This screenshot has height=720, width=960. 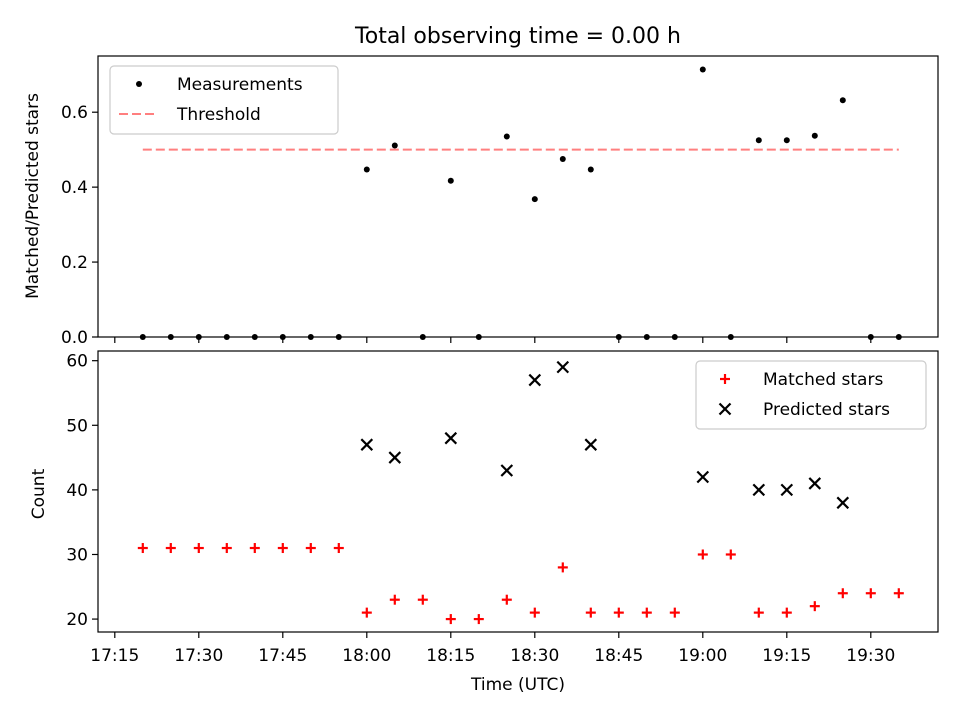 I want to click on bottom-y-tick-label: 40, so click(x=77, y=491).